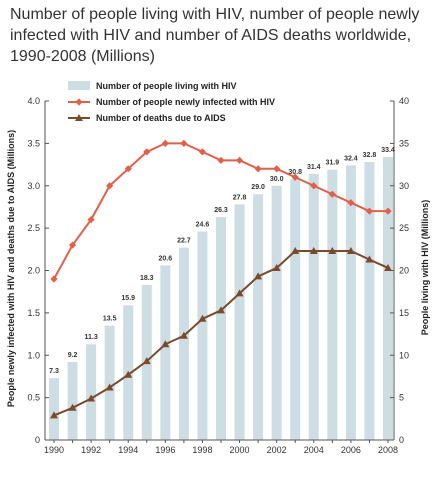 The width and height of the screenshot is (434, 477). Describe the element at coordinates (184, 241) in the screenshot. I see `bar-data-label: 22.7` at that location.